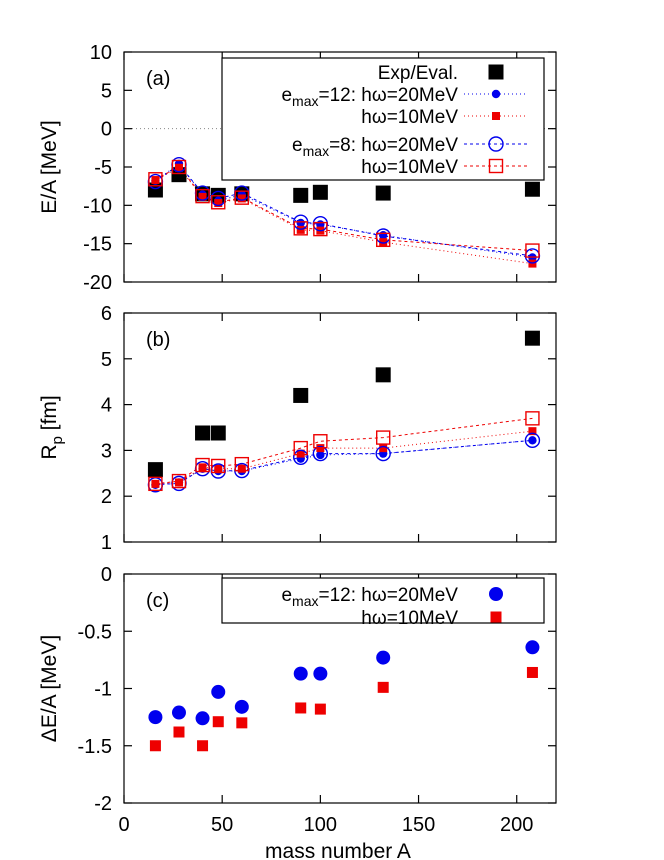  What do you see at coordinates (103, 804) in the screenshot?
I see `y-tick-label: -2` at bounding box center [103, 804].